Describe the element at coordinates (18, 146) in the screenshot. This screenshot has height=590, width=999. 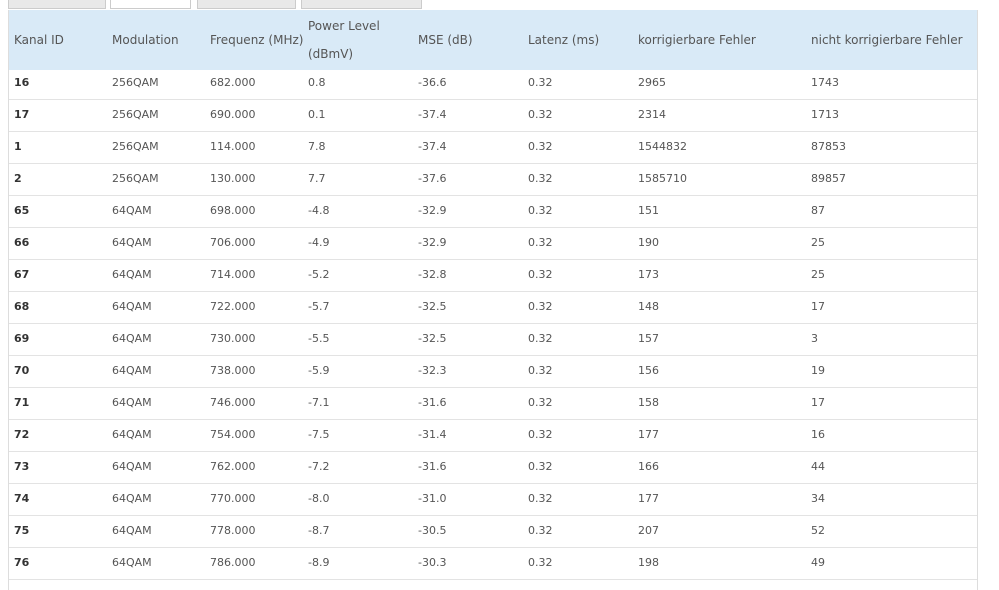
I see `table-cell: 1` at that location.